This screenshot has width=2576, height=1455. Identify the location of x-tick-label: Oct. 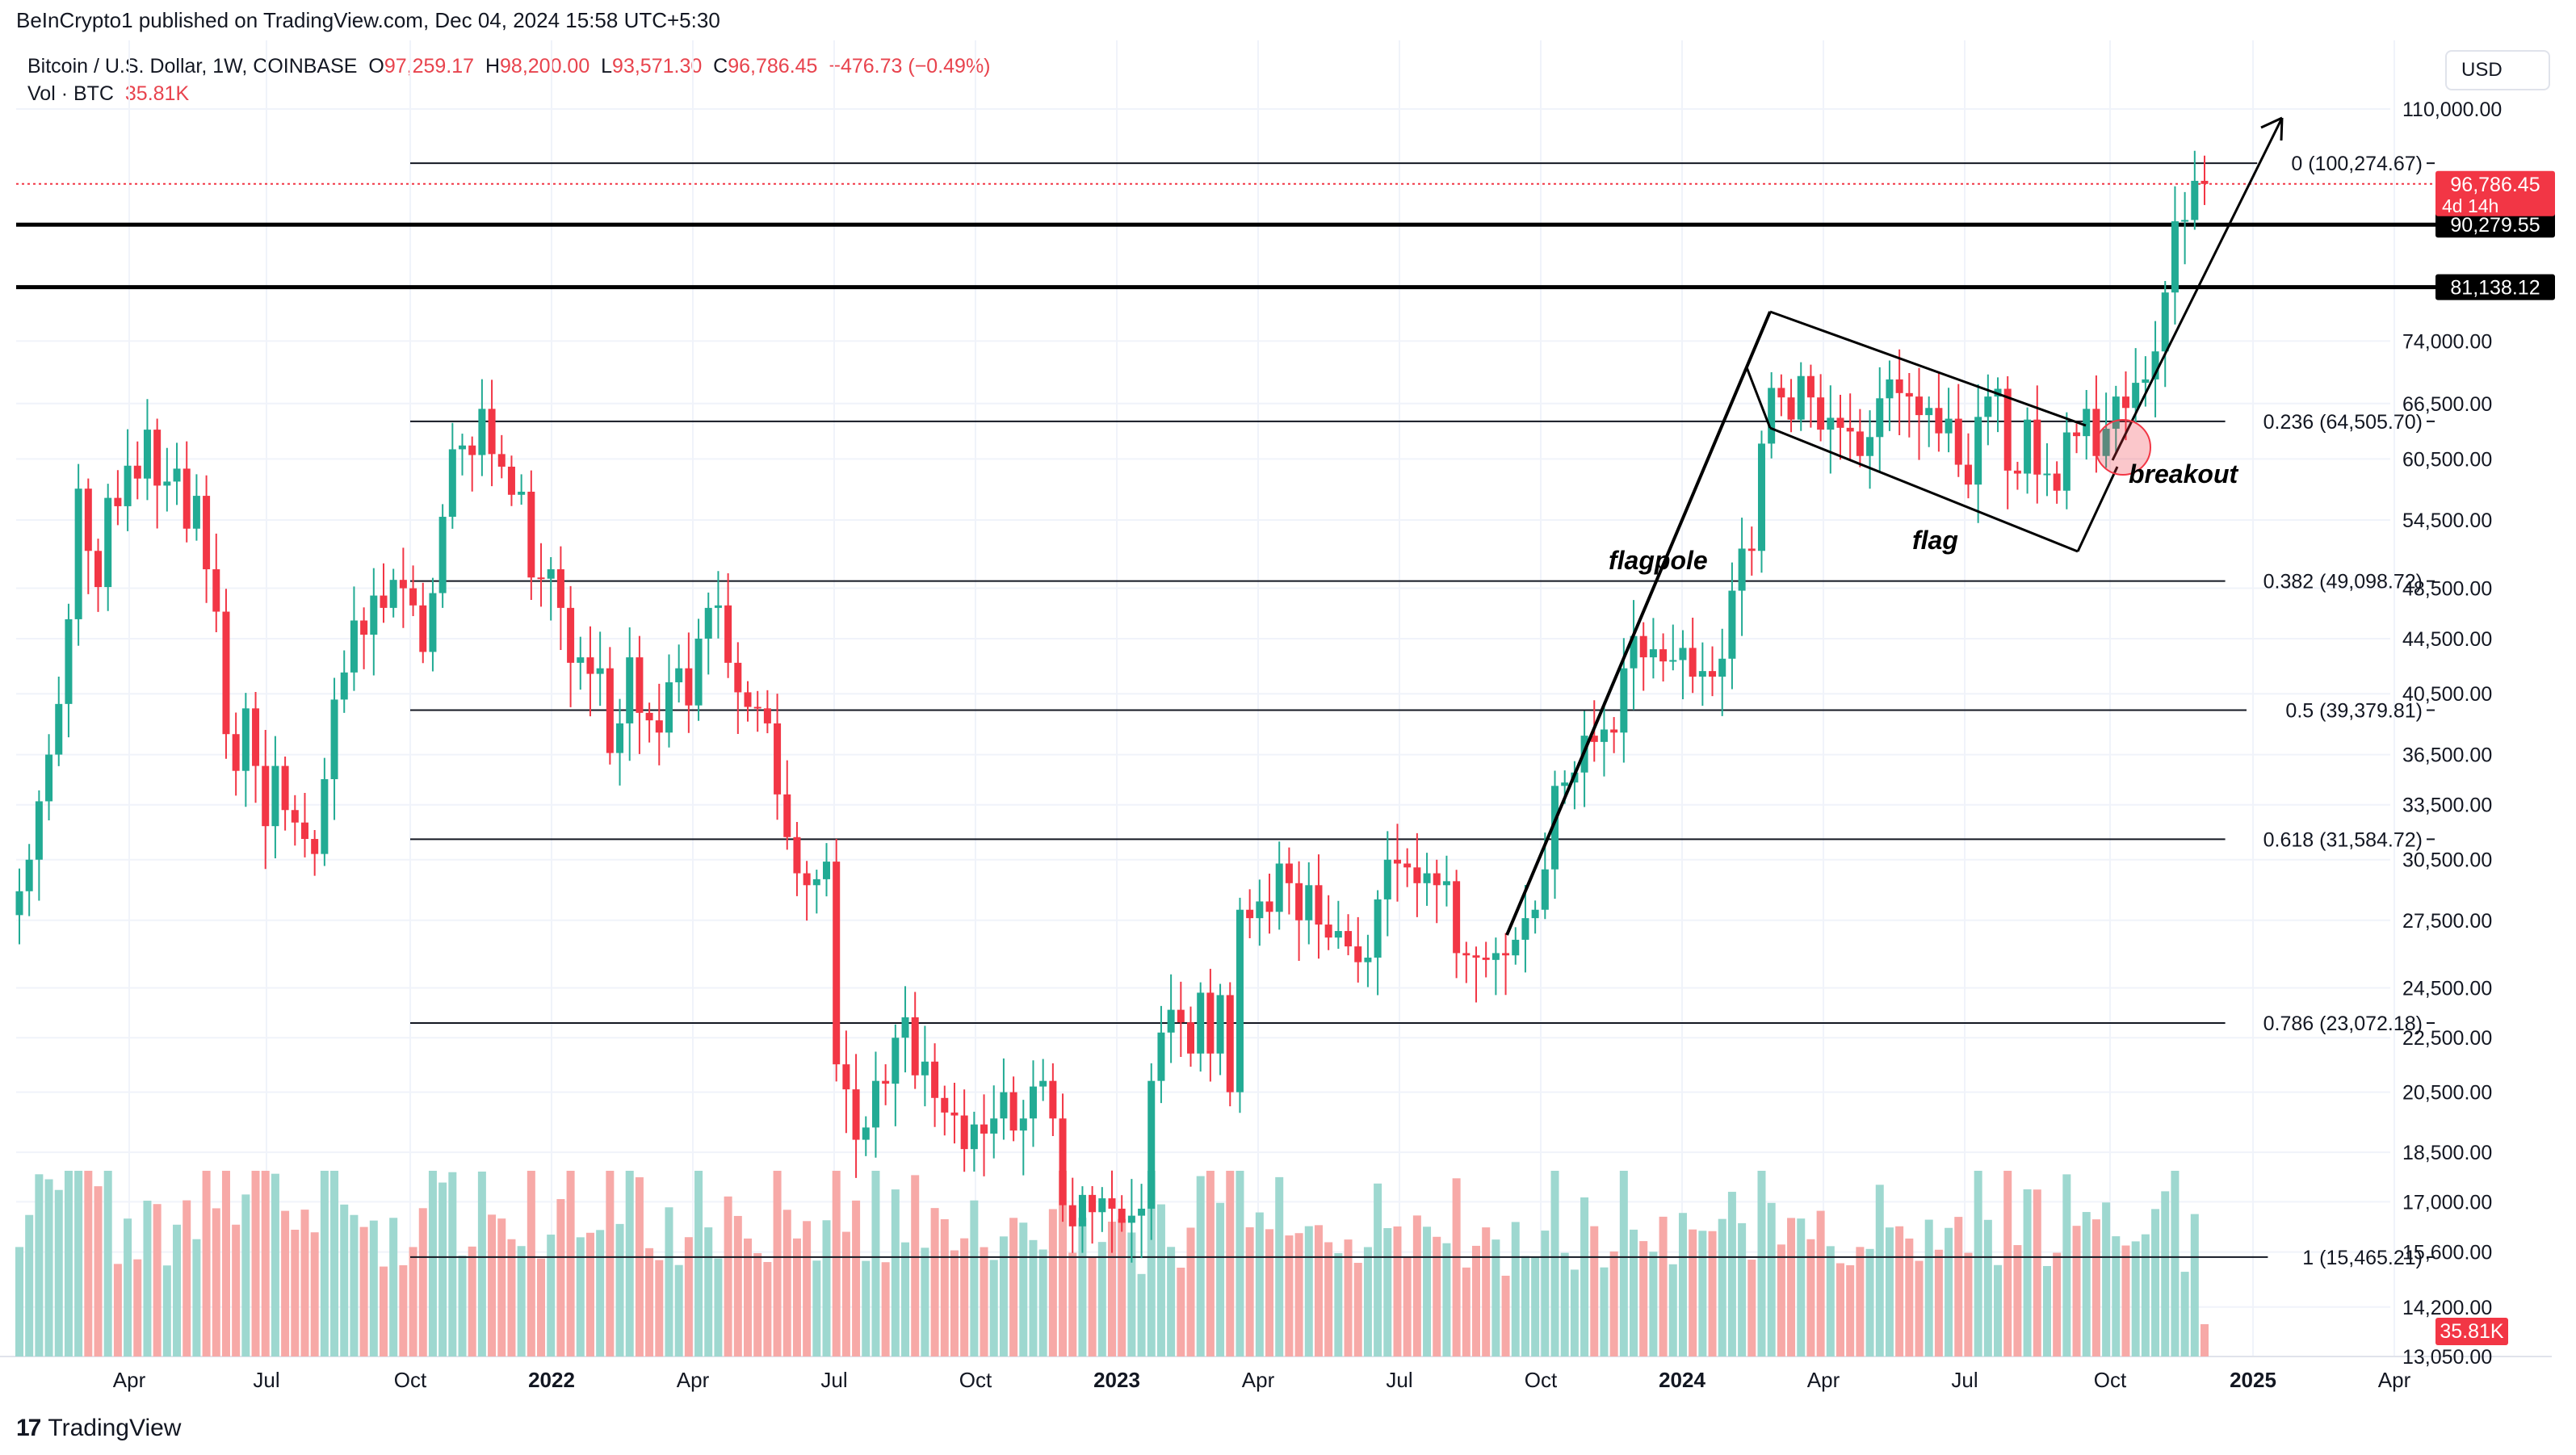
(975, 1380).